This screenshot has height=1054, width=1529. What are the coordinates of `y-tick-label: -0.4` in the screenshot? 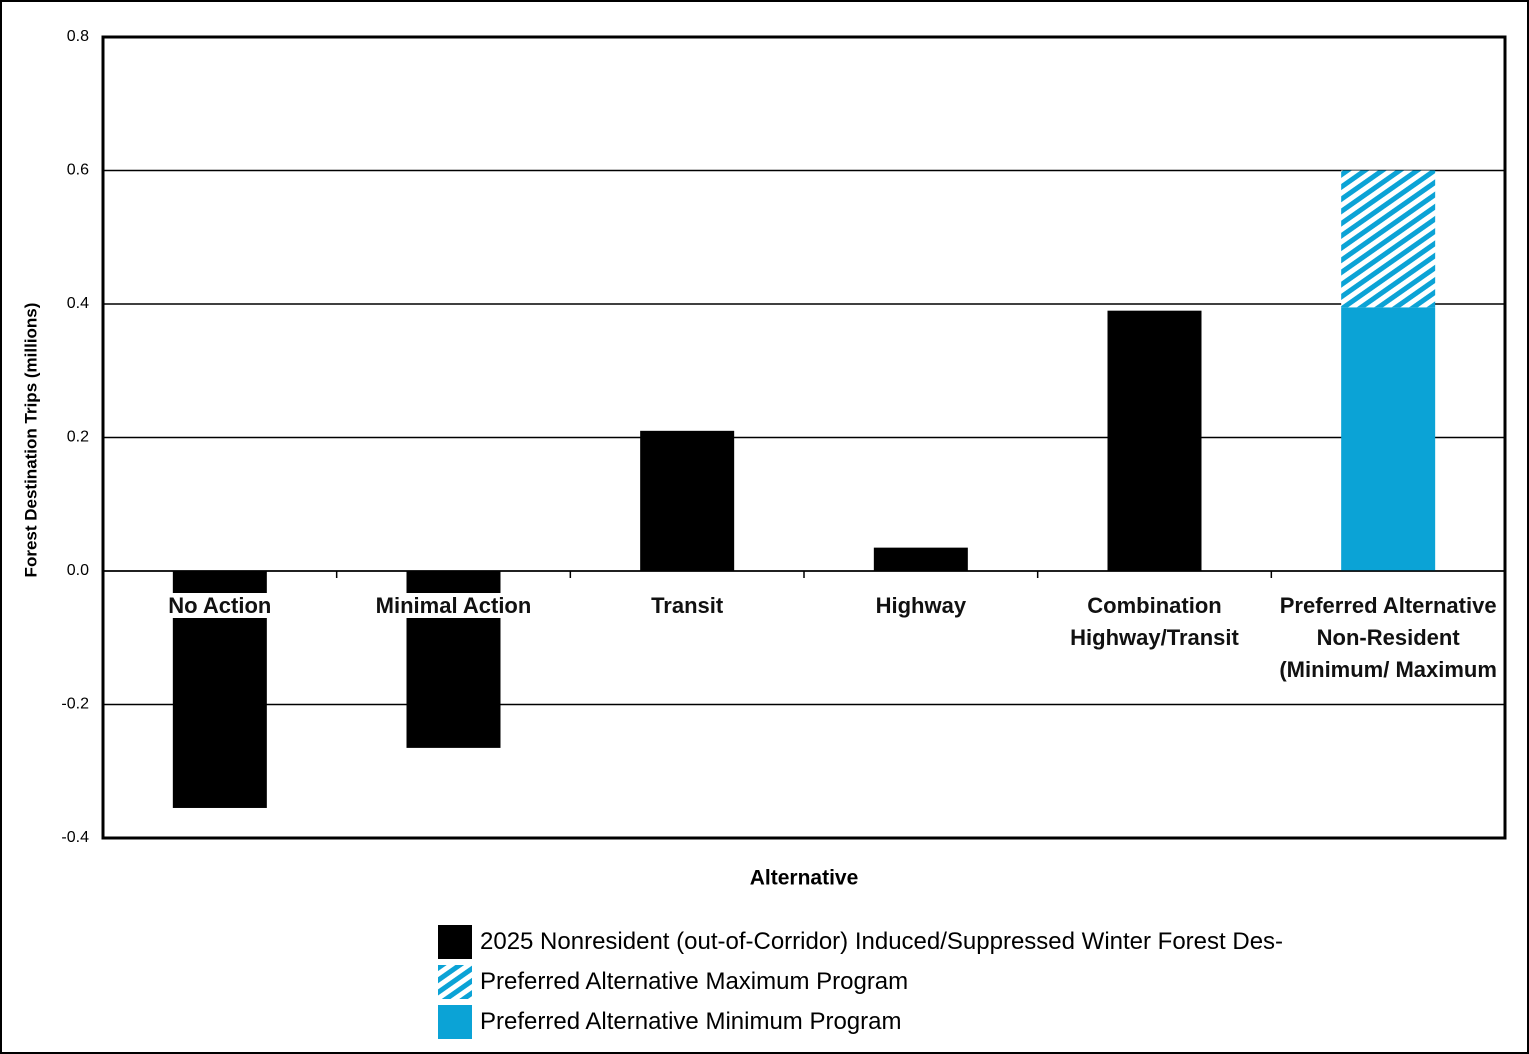 It's located at (75, 837).